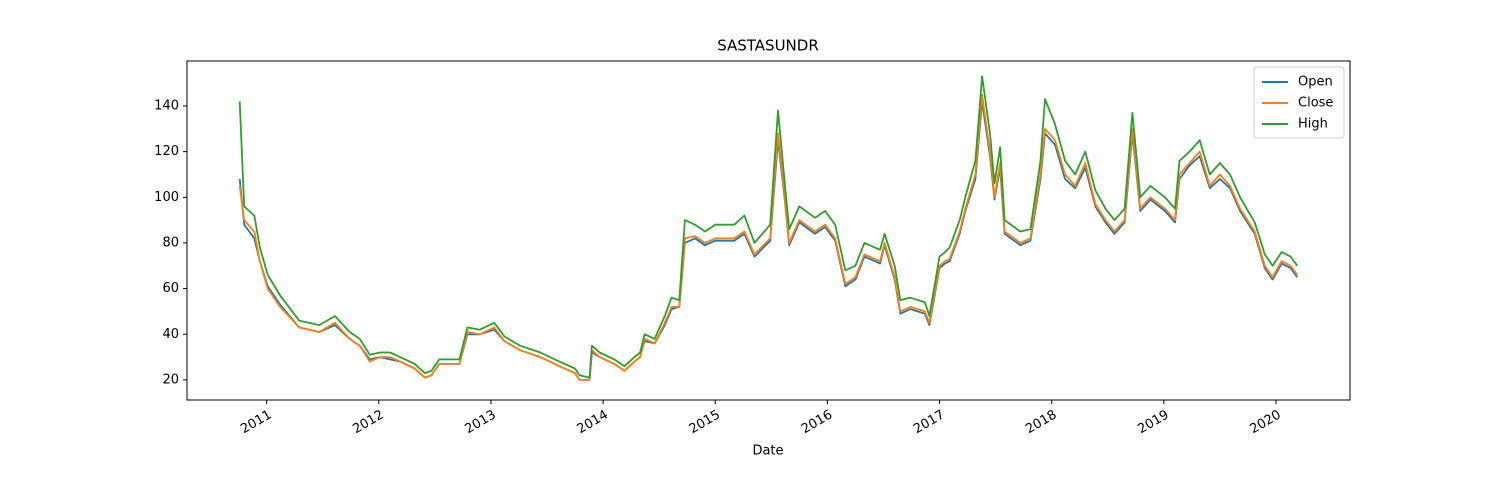 The height and width of the screenshot is (500, 1500). I want to click on y-tick-label: 100, so click(166, 197).